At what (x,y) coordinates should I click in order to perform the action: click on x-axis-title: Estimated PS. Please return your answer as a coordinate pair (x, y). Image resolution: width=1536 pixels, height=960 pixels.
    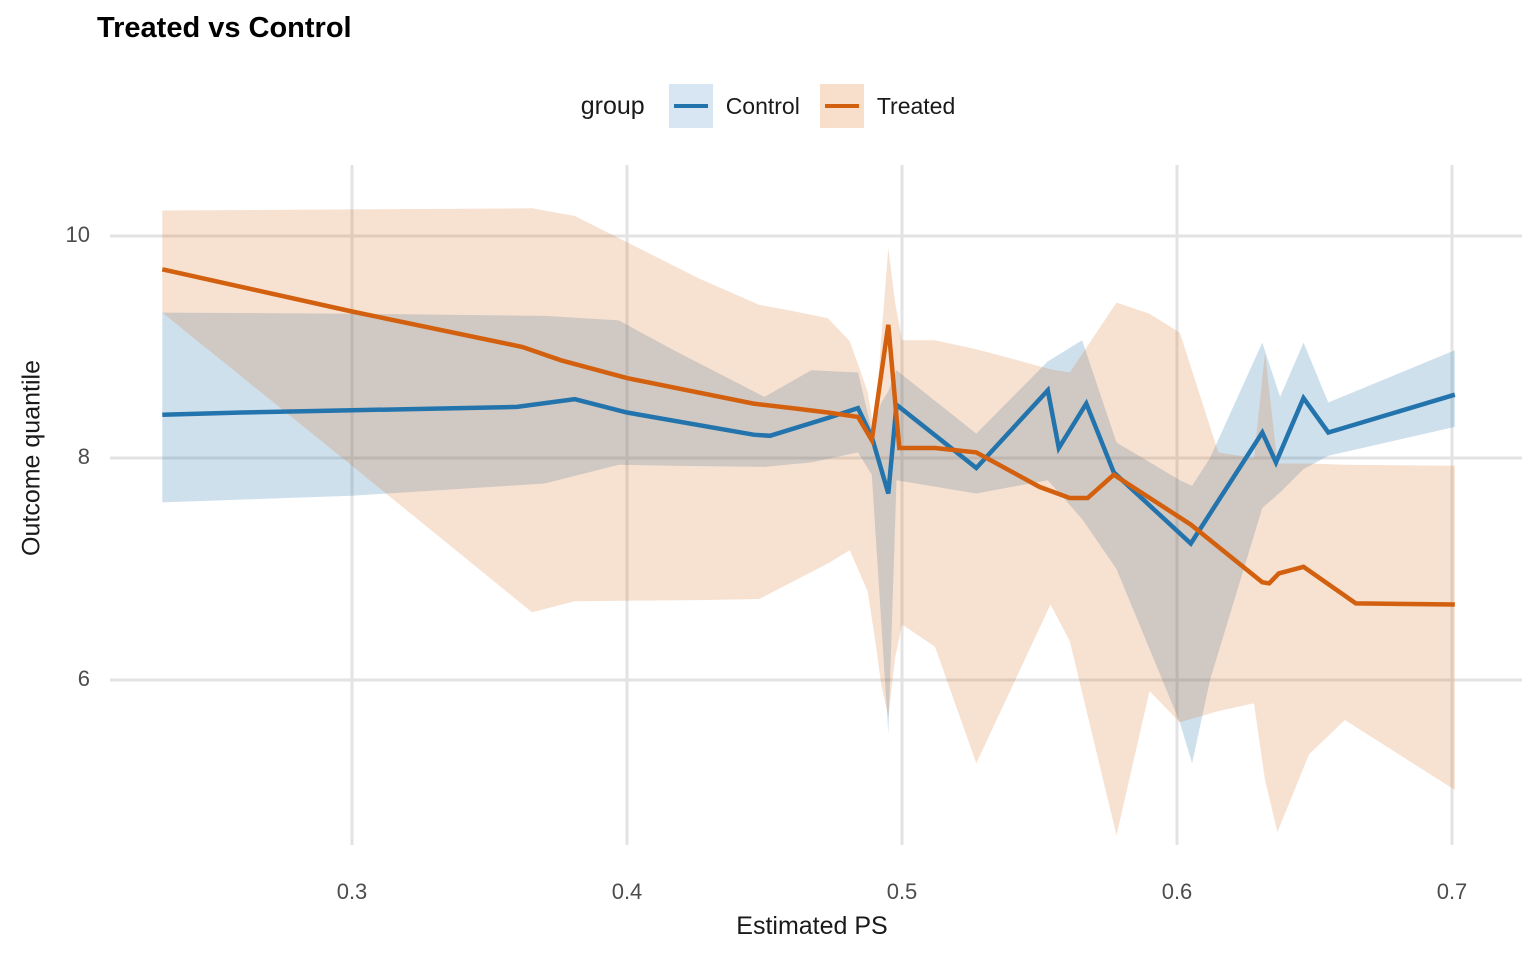
    Looking at the image, I should click on (812, 926).